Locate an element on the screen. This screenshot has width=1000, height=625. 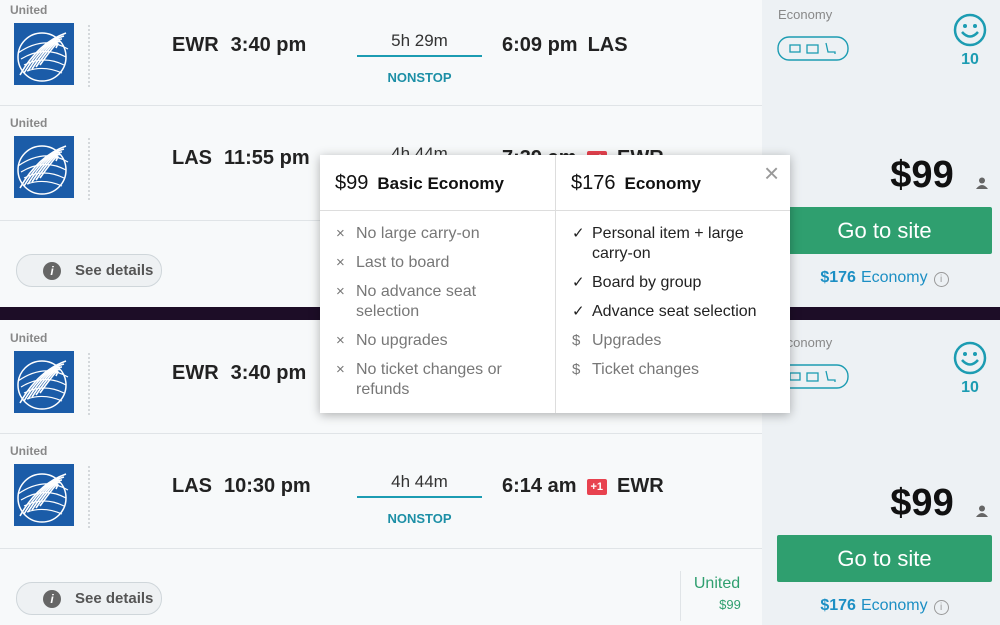
arrival: 6:14 am +1 EWR is located at coordinates (583, 486).